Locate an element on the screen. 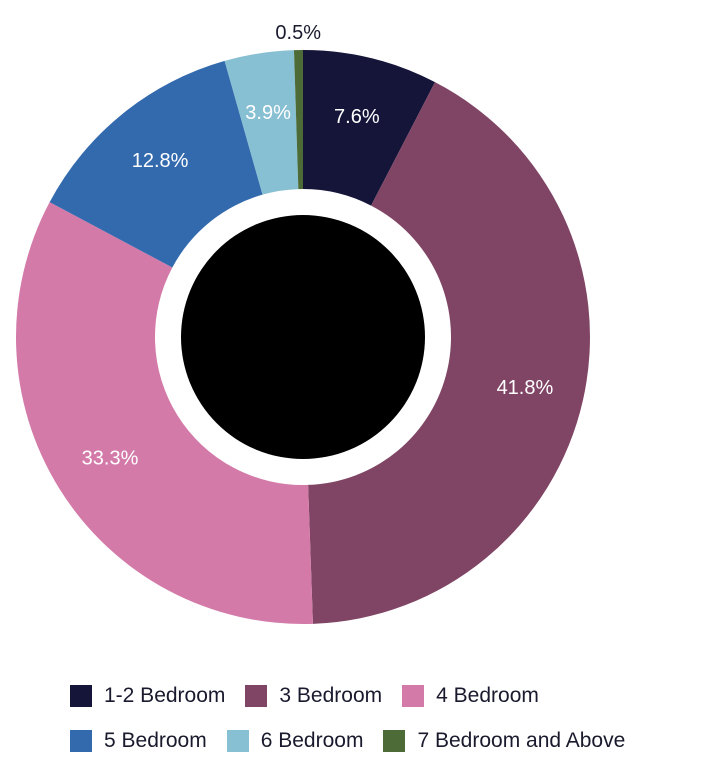  slice-6-bedroom is located at coordinates (261, 122).